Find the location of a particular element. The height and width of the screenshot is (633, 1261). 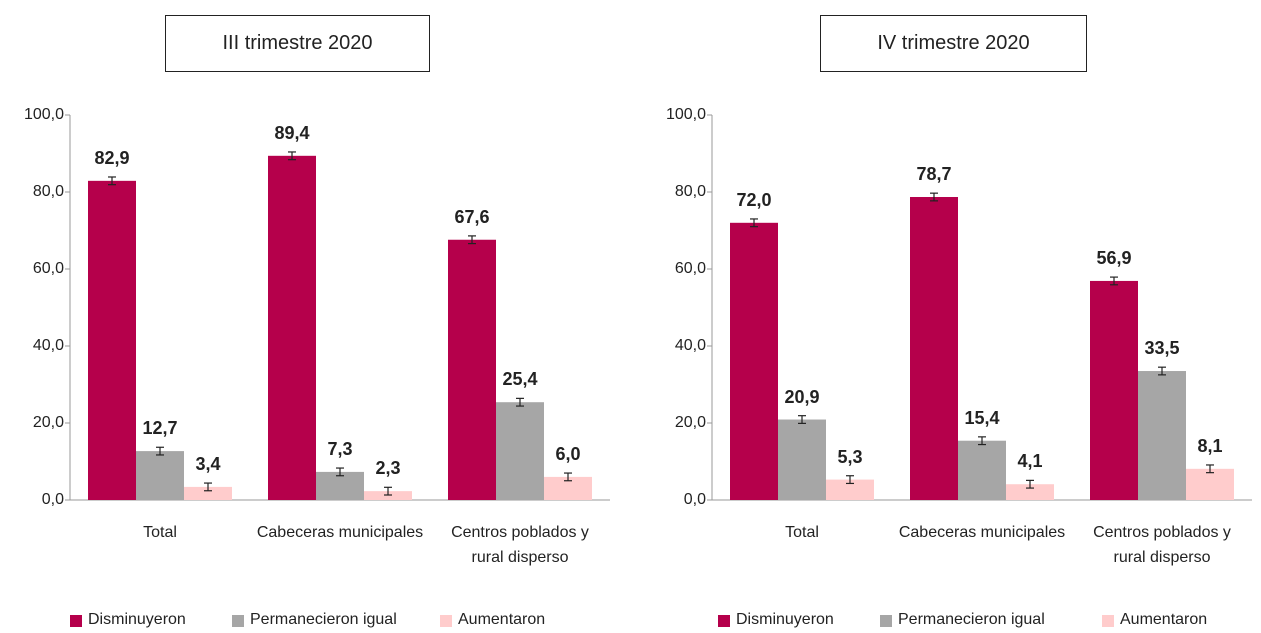

chart-title: IV trimestre 2020 is located at coordinates (953, 43).